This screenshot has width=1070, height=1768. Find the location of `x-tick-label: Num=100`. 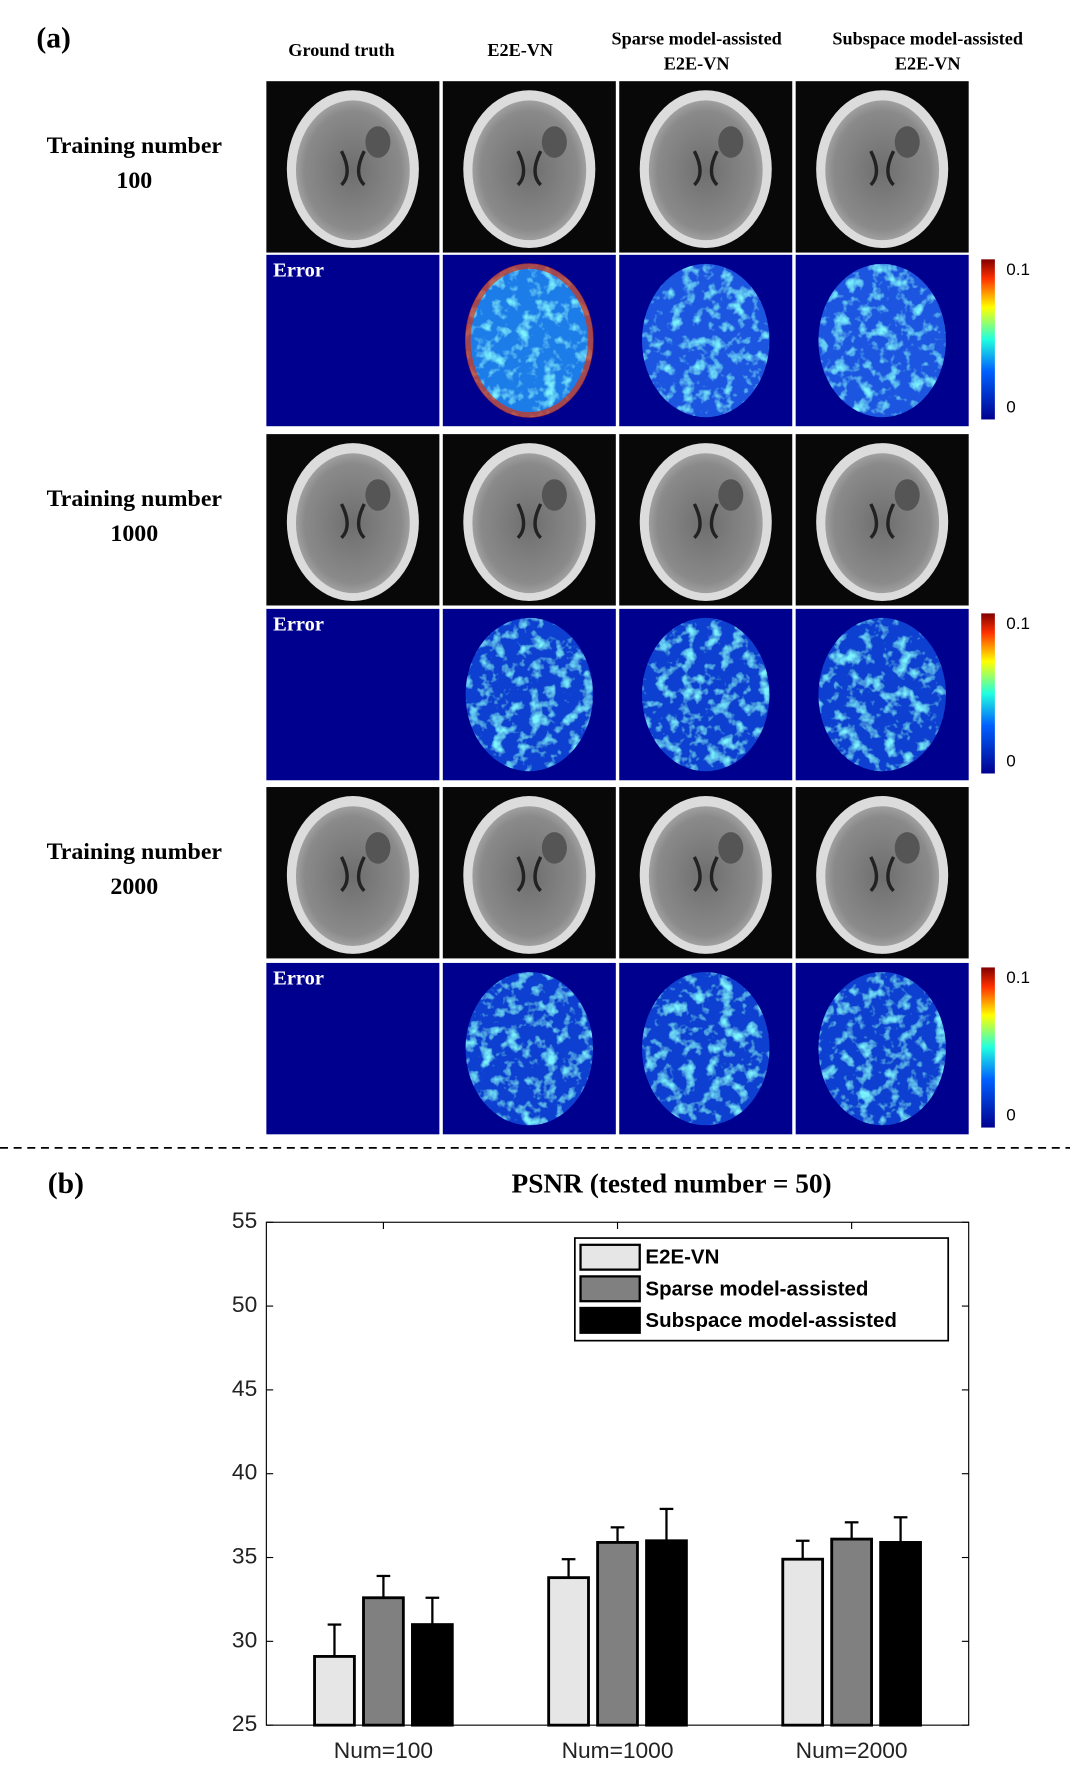

x-tick-label: Num=100 is located at coordinates (383, 1750).